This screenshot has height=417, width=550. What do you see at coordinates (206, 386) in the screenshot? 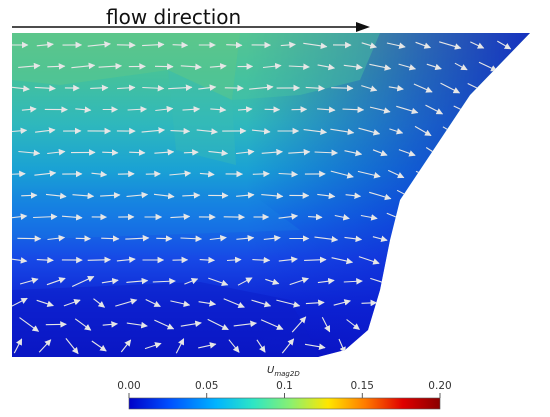
I see `colorbar-tick-label: 0.05` at bounding box center [206, 386].